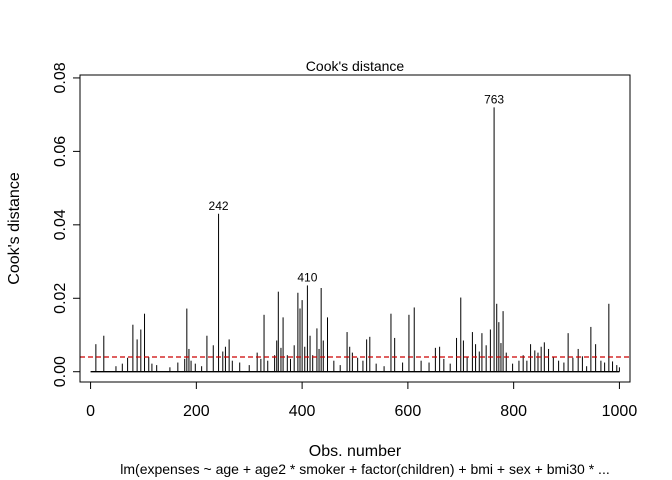  What do you see at coordinates (408, 411) in the screenshot?
I see `x-tick-label-3: 600` at bounding box center [408, 411].